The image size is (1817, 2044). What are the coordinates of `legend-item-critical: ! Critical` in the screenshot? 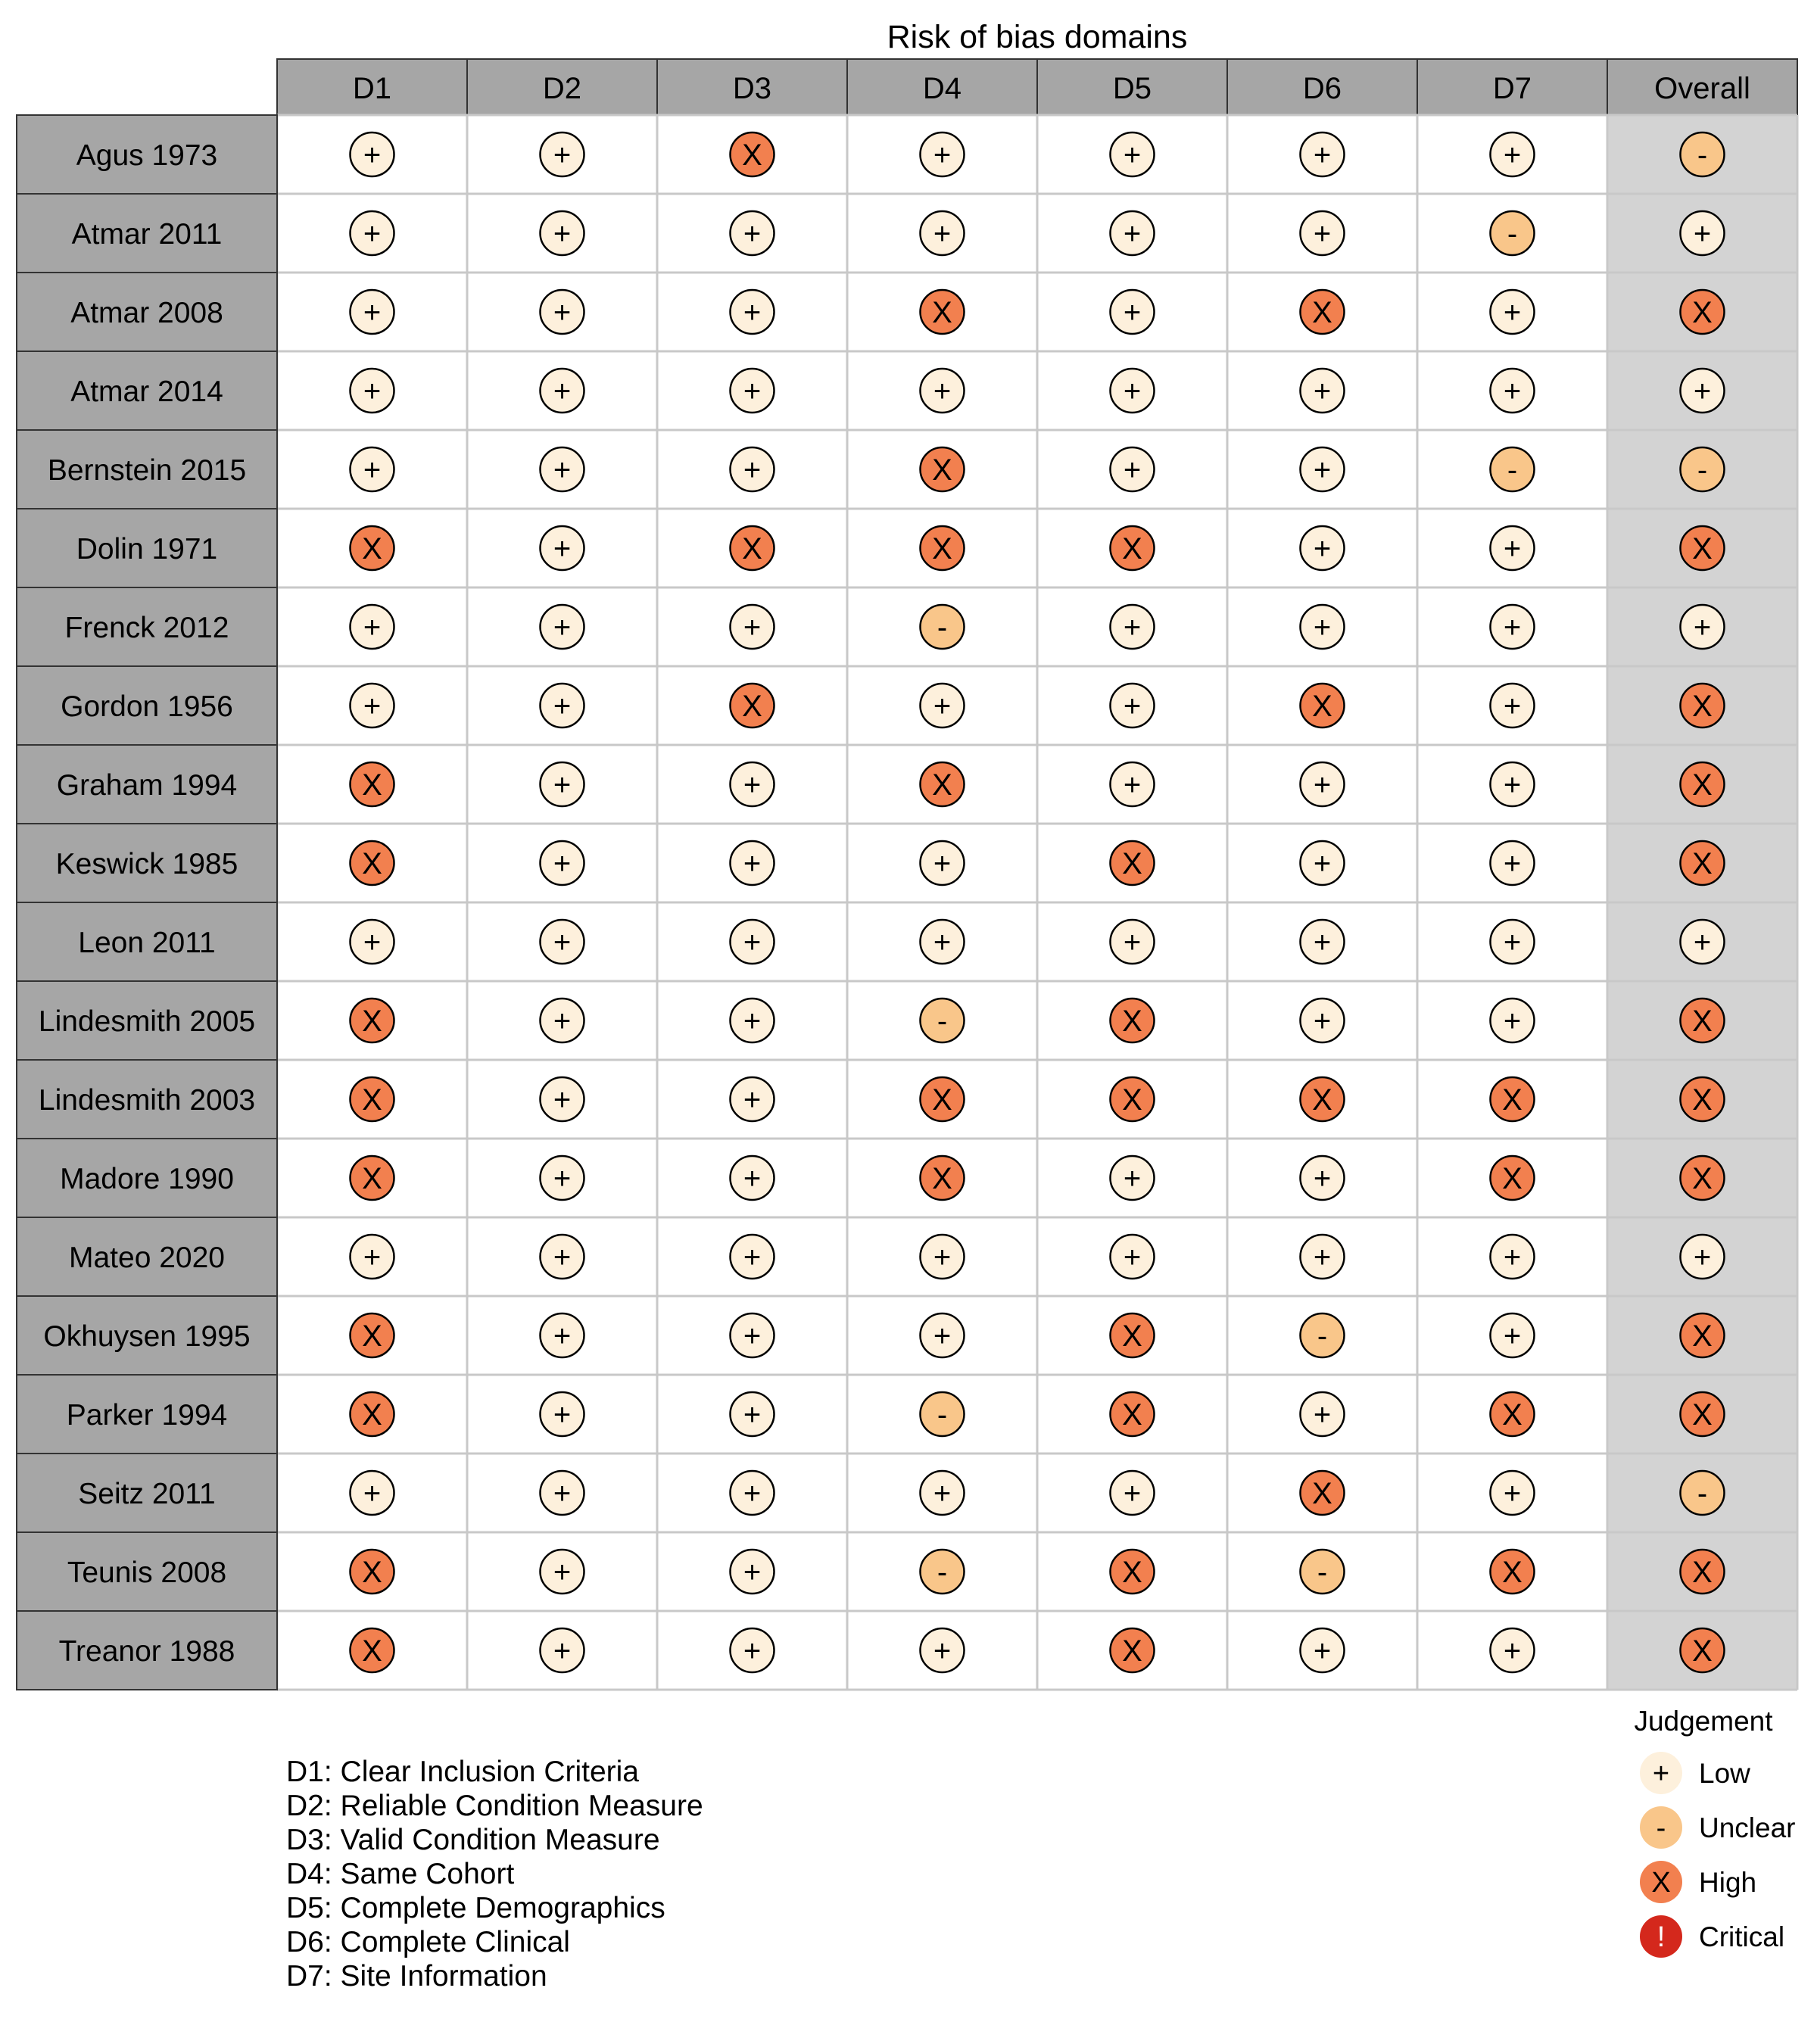 It's located at (1712, 1936).